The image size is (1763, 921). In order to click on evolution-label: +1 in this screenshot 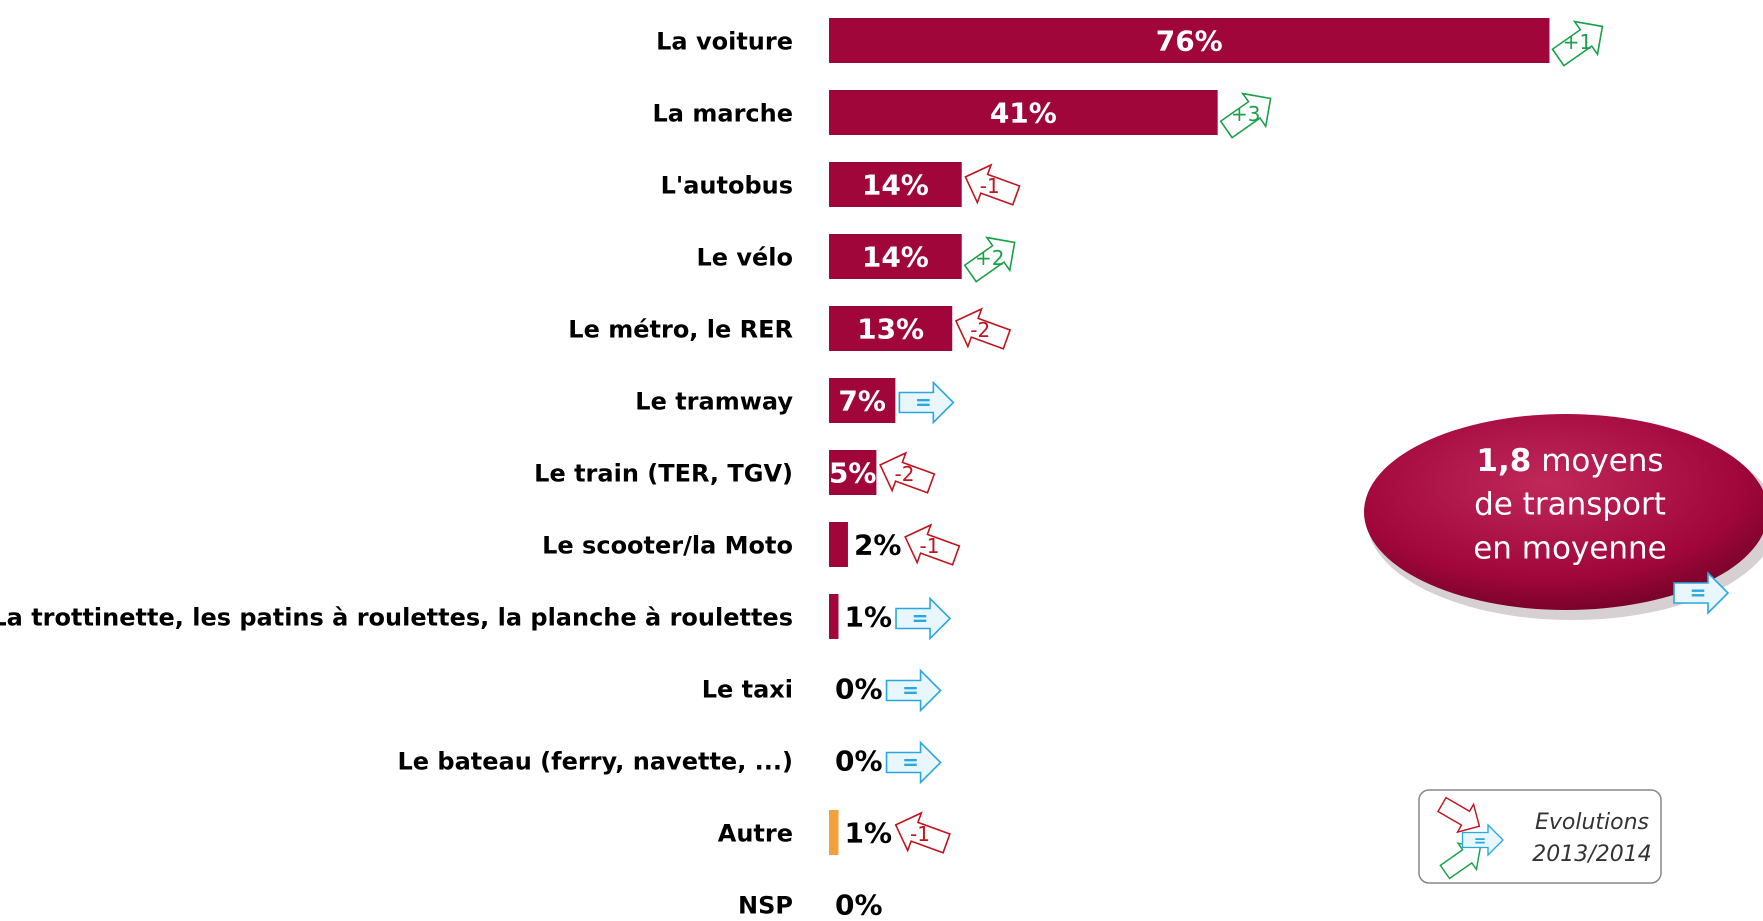, I will do `click(1577, 42)`.